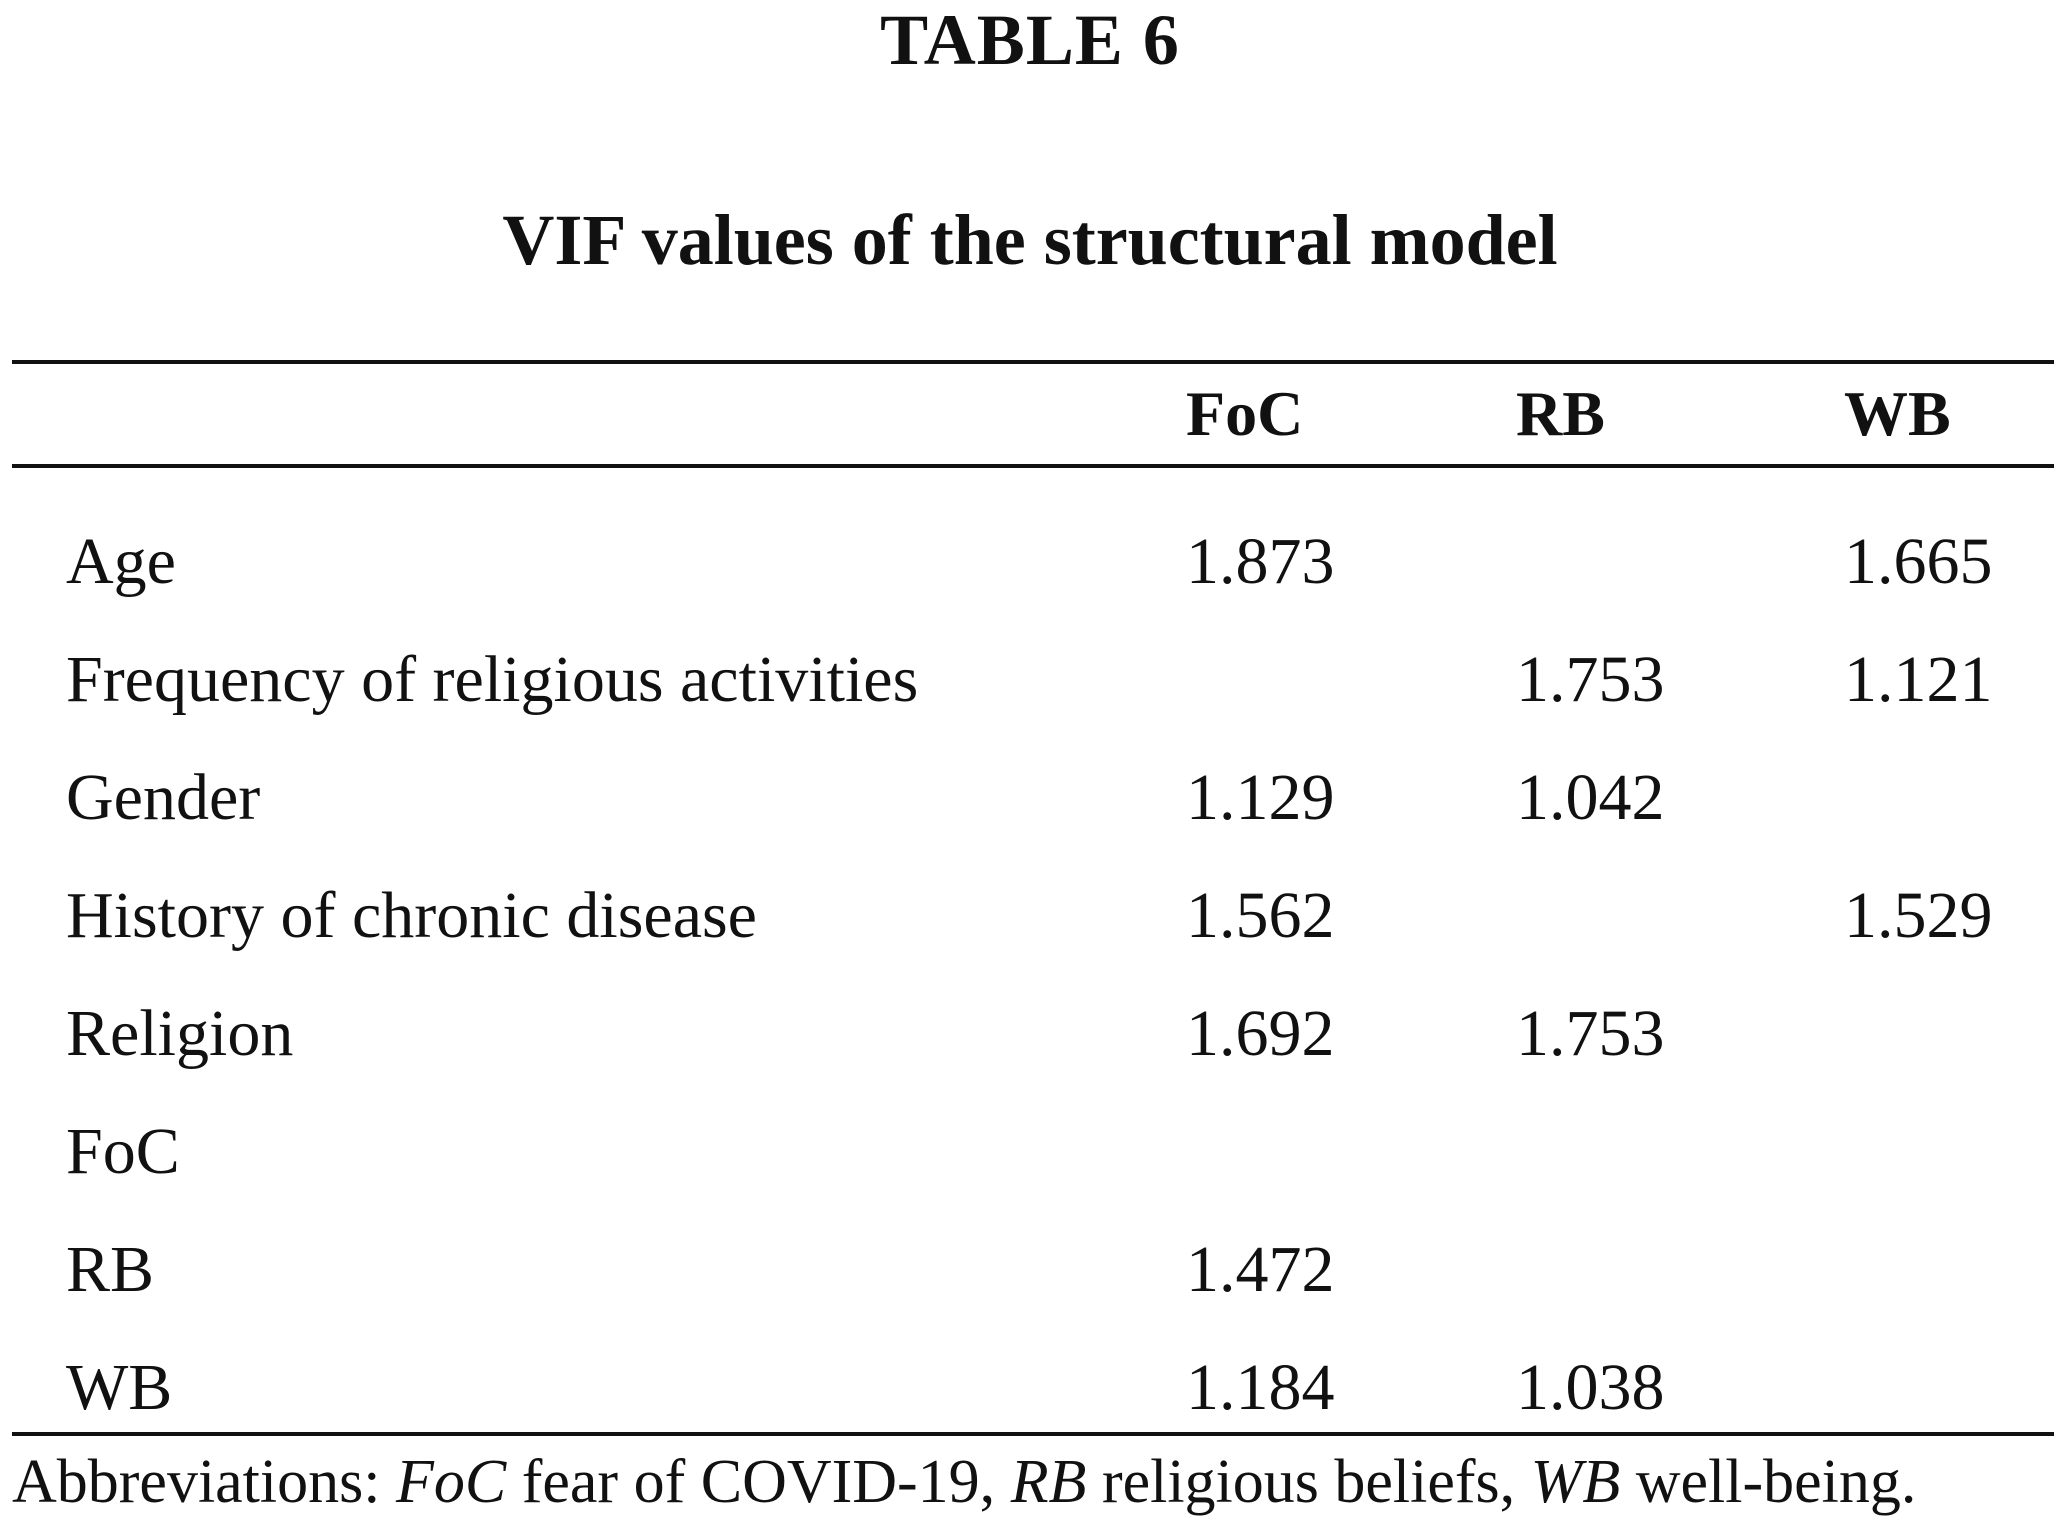  Describe the element at coordinates (1590, 797) in the screenshot. I see `cell-rb: 1.042` at that location.